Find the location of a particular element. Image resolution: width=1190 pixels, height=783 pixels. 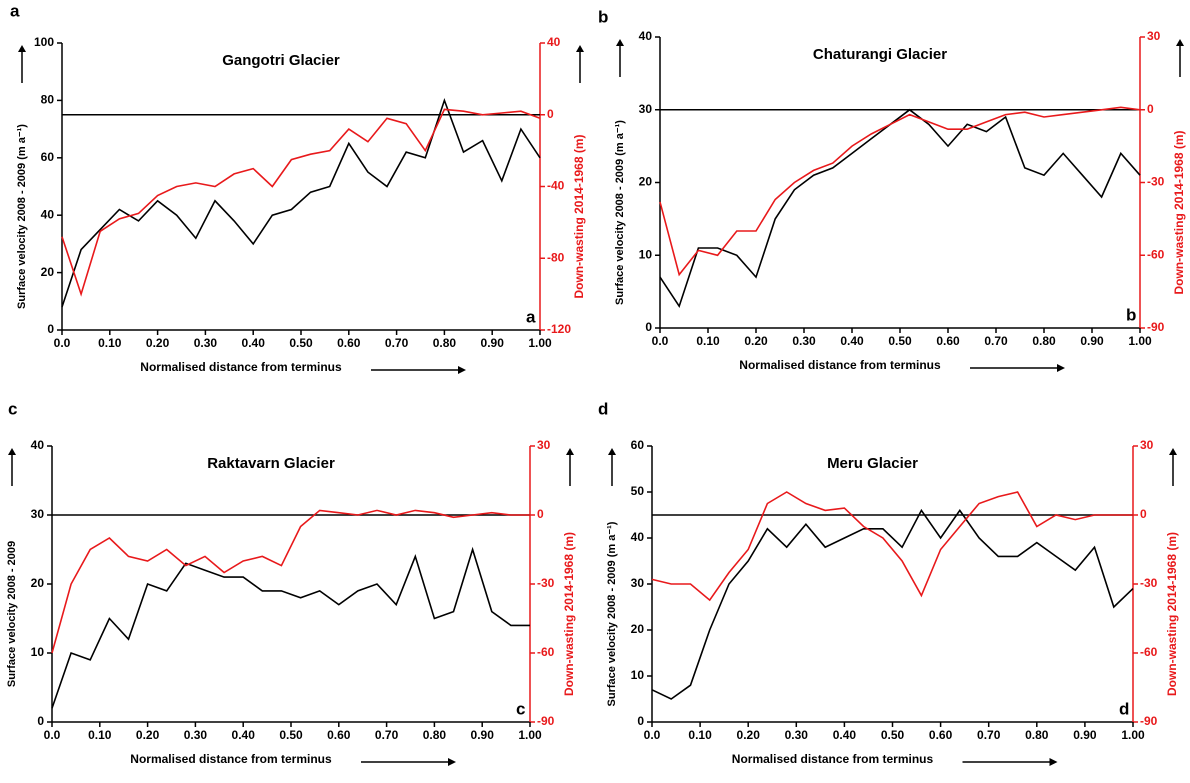

chart-title: Raktavarn Glacier is located at coordinates (271, 463).